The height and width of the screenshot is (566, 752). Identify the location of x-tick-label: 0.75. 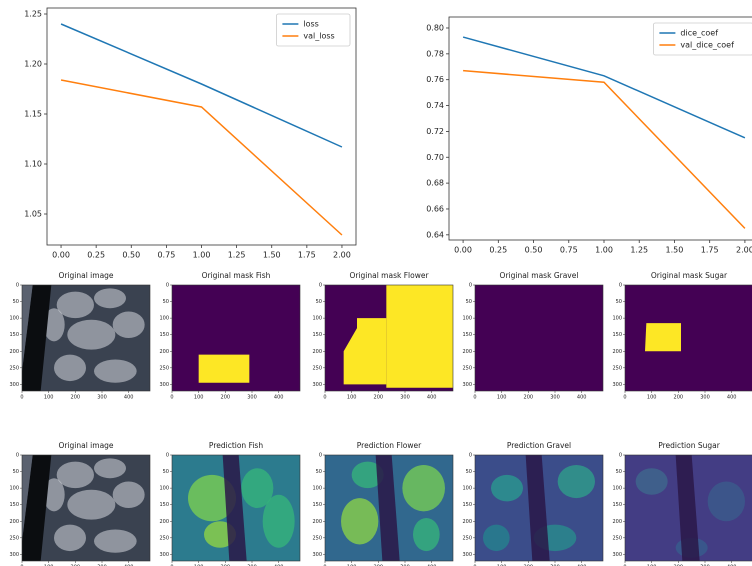
(569, 250).